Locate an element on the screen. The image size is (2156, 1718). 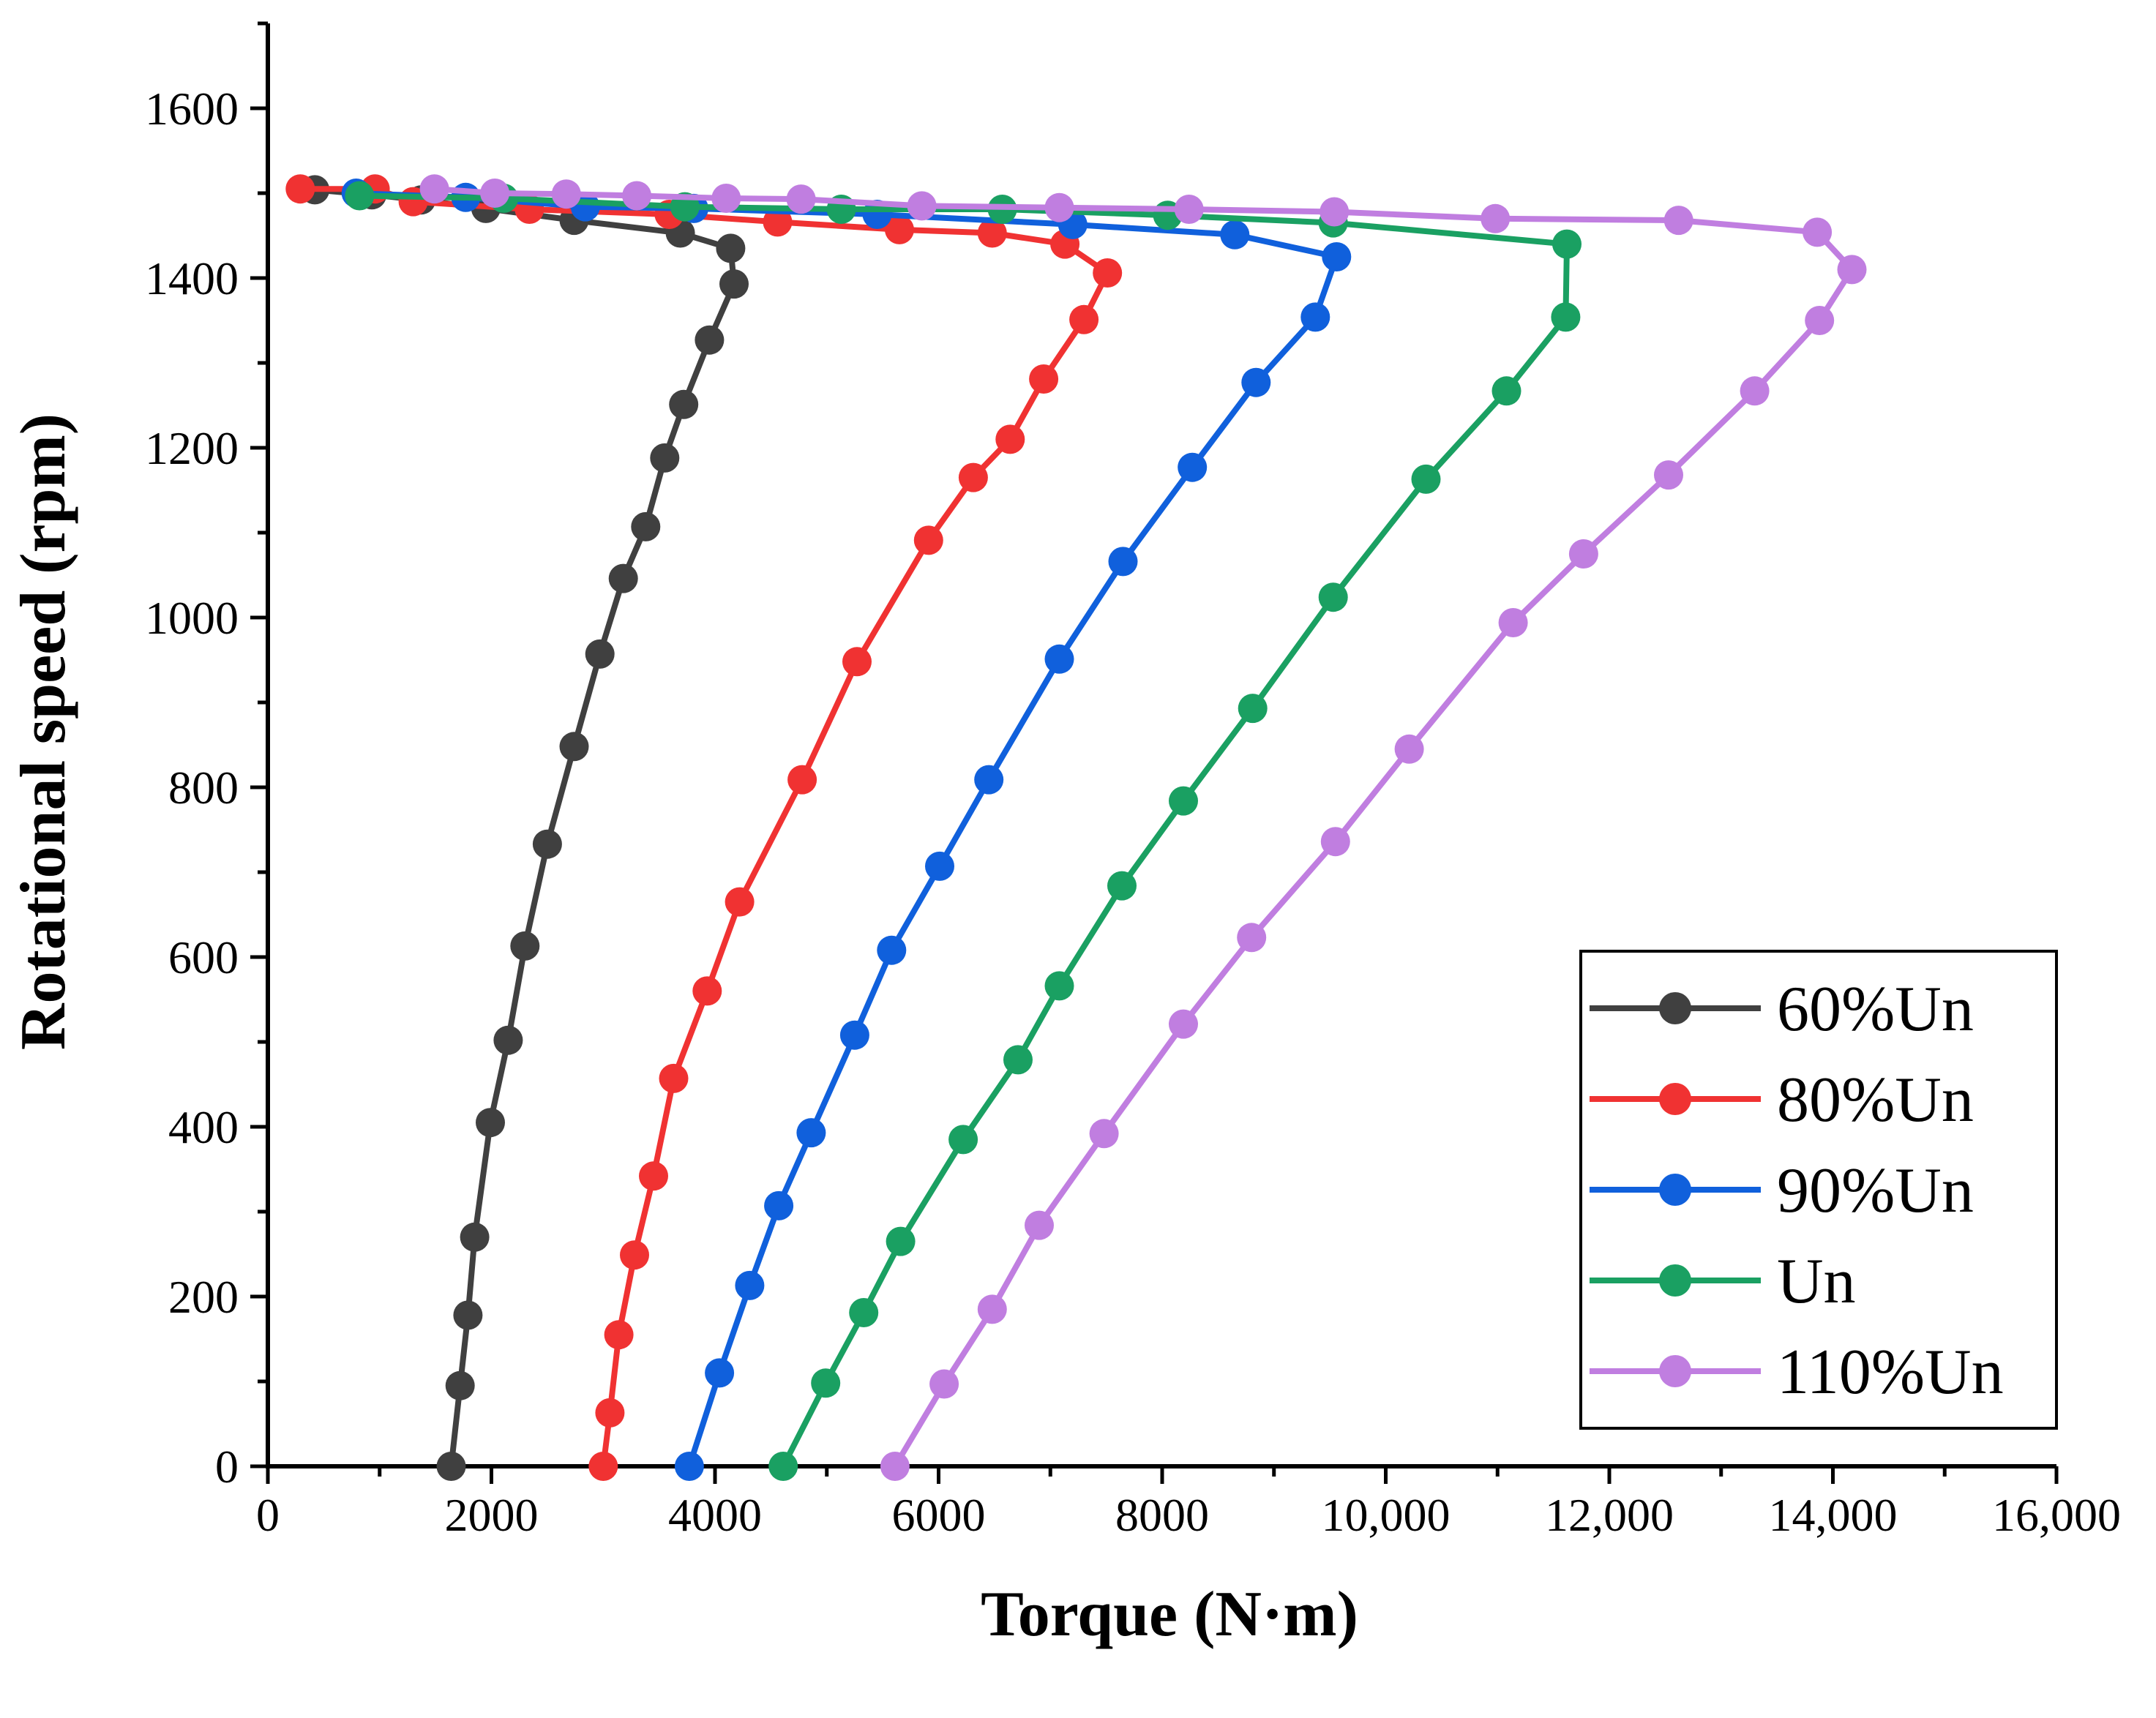
x-tick-label: 12,000 is located at coordinates (1609, 1515).